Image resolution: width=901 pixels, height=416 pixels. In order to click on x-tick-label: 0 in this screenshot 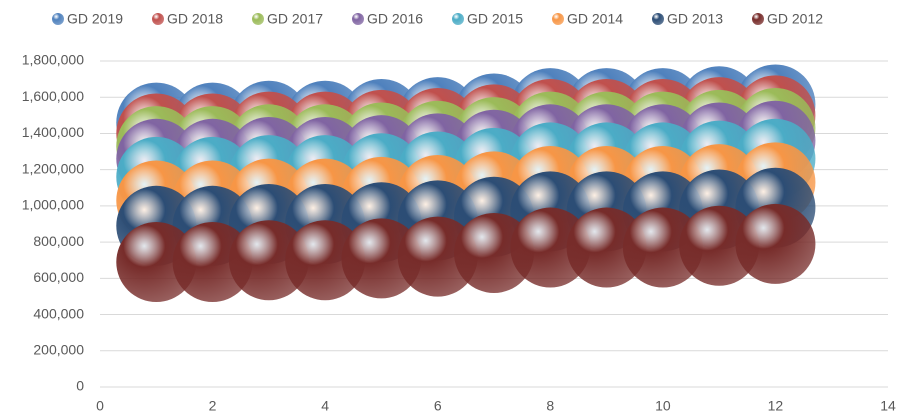, I will do `click(100, 406)`.